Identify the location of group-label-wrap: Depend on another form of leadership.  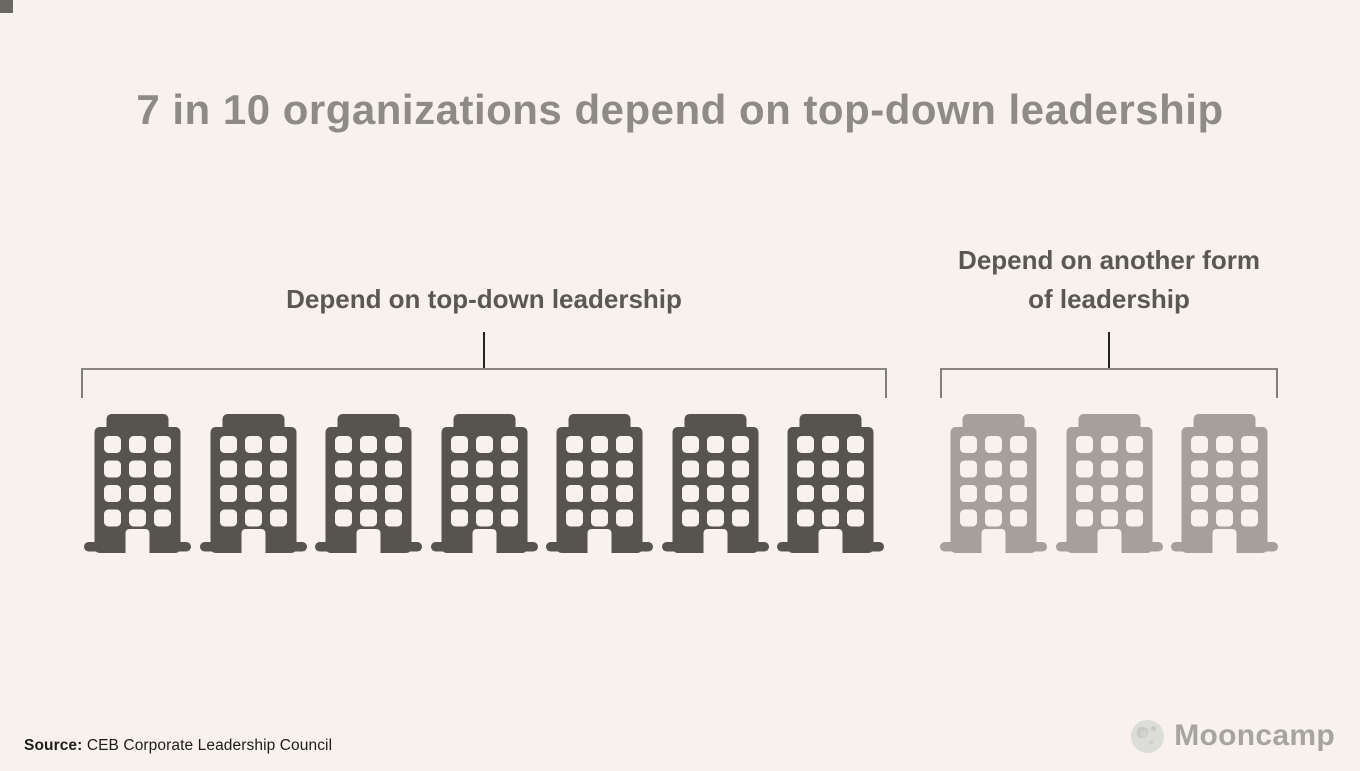
(1109, 286).